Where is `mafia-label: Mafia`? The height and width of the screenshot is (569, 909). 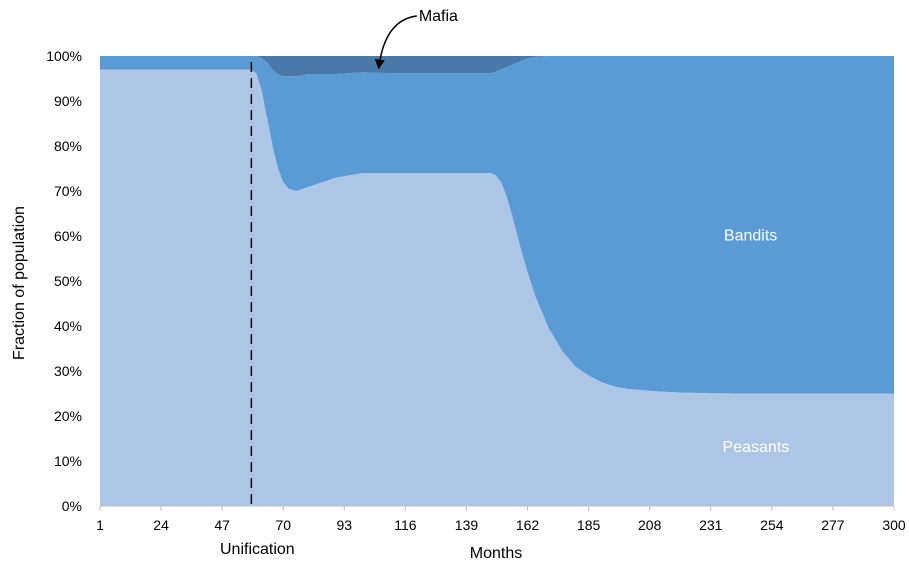
mafia-label: Mafia is located at coordinates (438, 16).